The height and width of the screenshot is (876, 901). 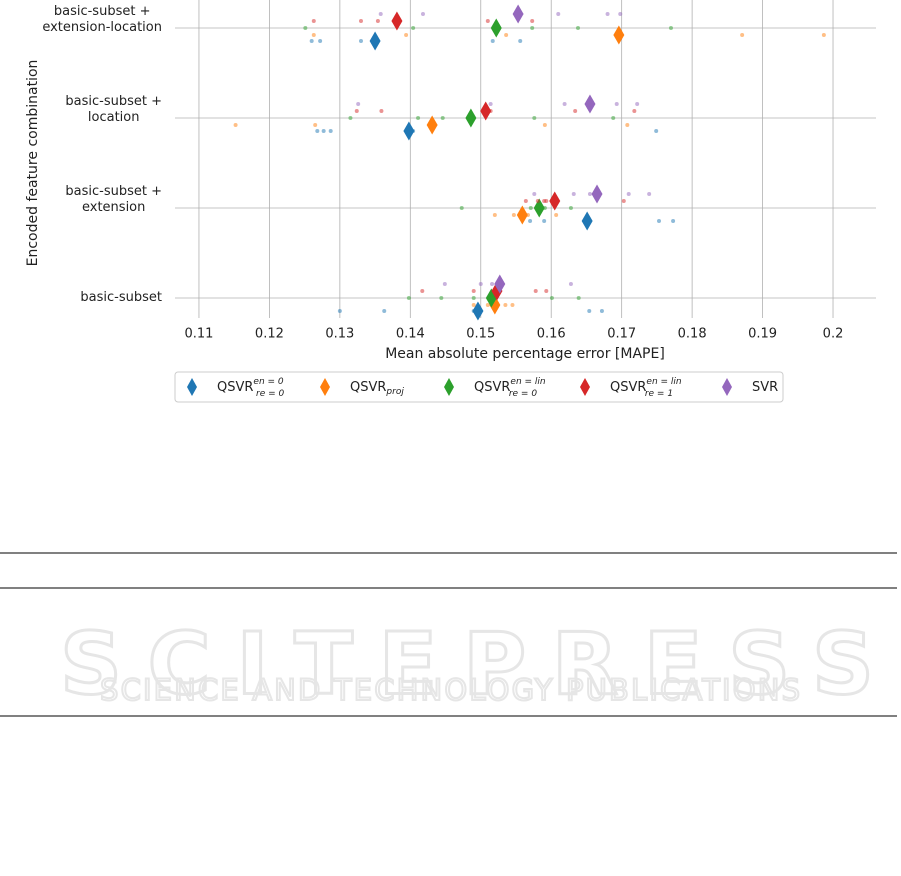 I want to click on legend-label: SVR, so click(x=765, y=387).